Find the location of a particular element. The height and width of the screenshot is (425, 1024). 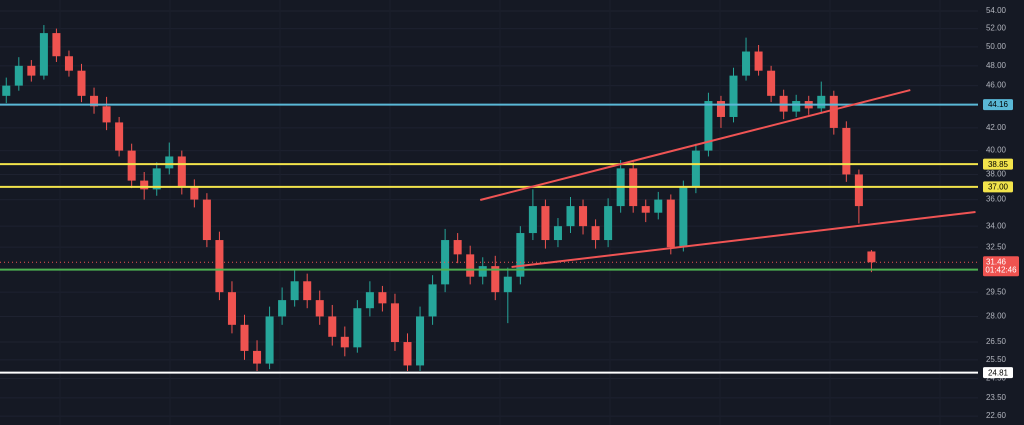

y-tick-label: 46.00 is located at coordinates (996, 85).